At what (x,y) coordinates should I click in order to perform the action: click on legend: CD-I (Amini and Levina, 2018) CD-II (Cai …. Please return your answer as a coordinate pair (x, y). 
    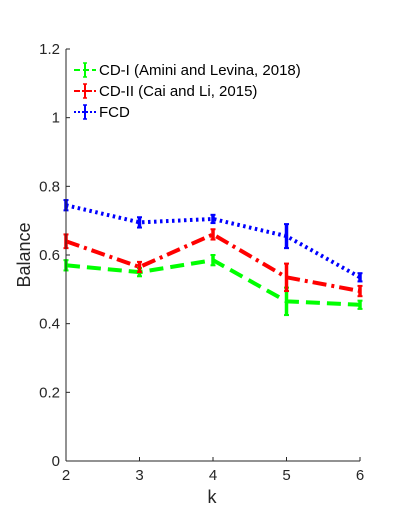
    Looking at the image, I should click on (187, 91).